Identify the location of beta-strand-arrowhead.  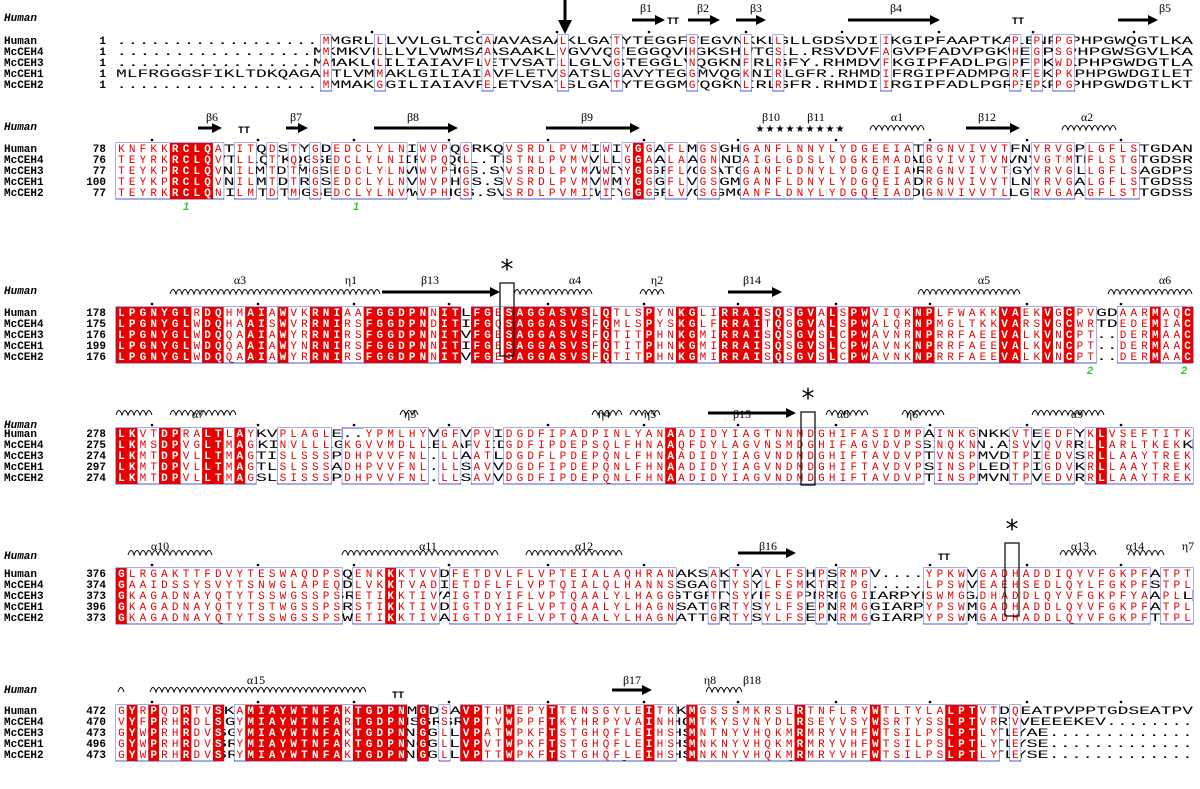
(453, 128).